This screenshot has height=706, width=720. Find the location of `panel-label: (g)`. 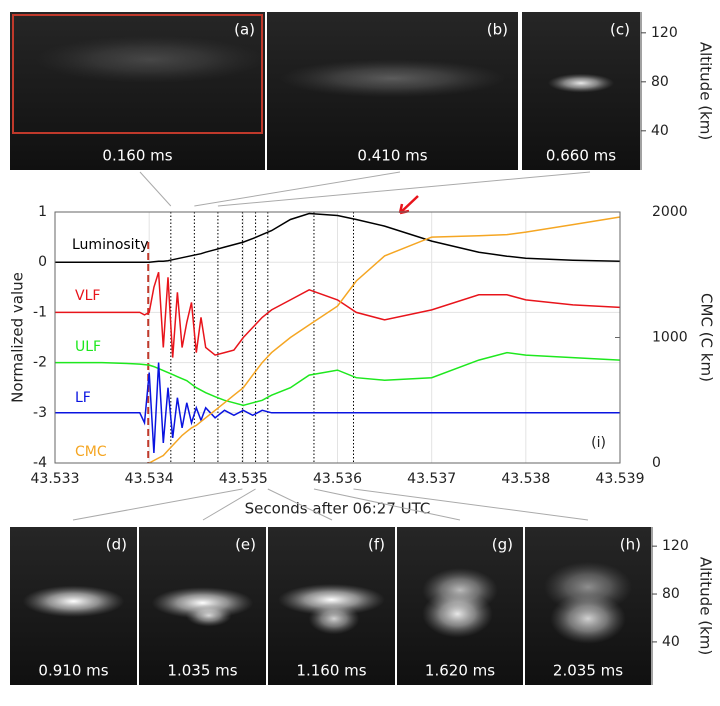

panel-label: (g) is located at coordinates (502, 545).